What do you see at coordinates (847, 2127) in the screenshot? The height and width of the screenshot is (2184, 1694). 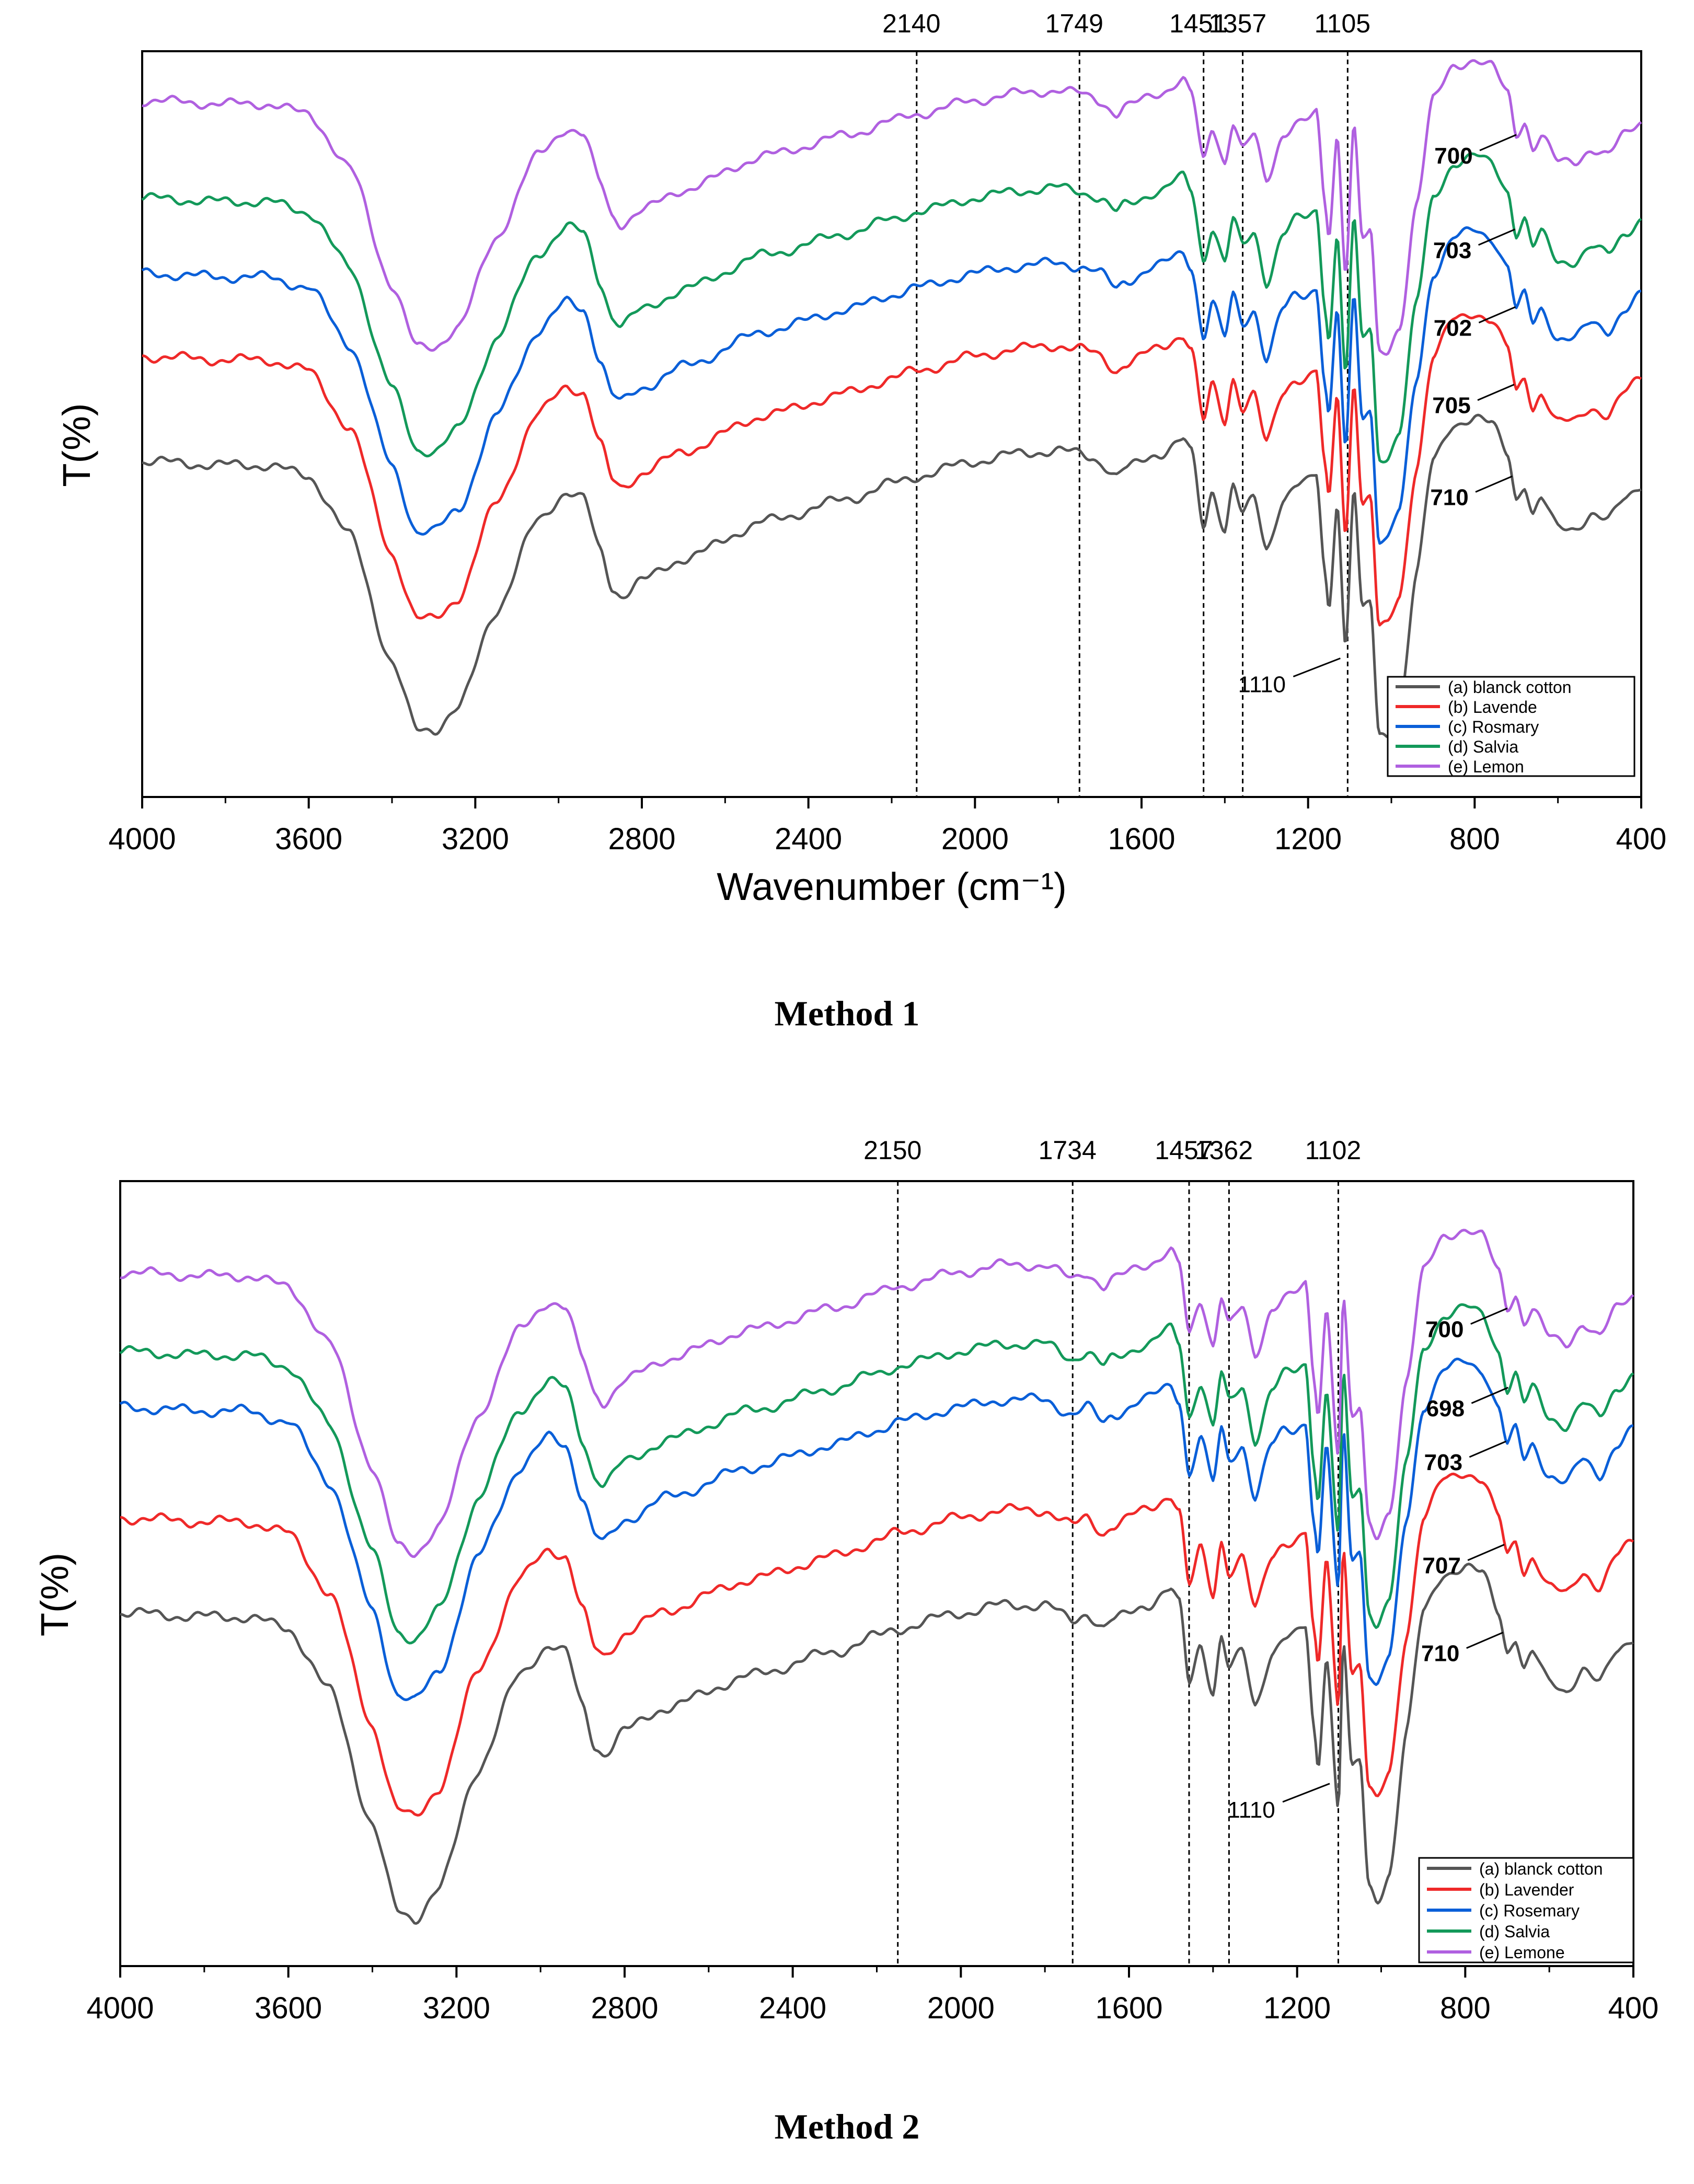 I see `caption-method-2: Method 2` at bounding box center [847, 2127].